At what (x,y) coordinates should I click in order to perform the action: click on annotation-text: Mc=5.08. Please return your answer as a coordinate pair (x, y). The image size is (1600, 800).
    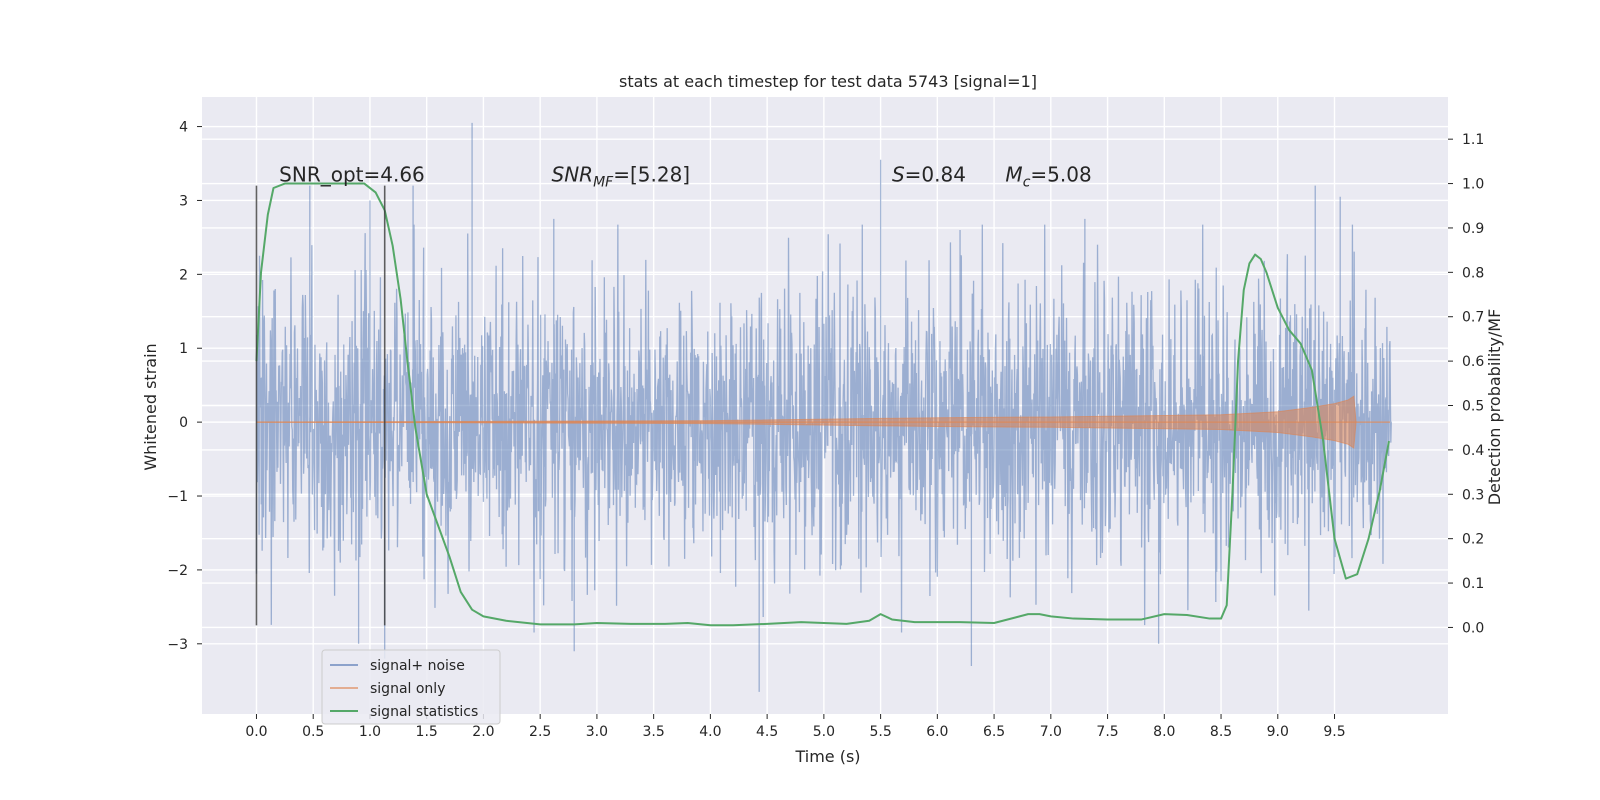
    Looking at the image, I should click on (1048, 177).